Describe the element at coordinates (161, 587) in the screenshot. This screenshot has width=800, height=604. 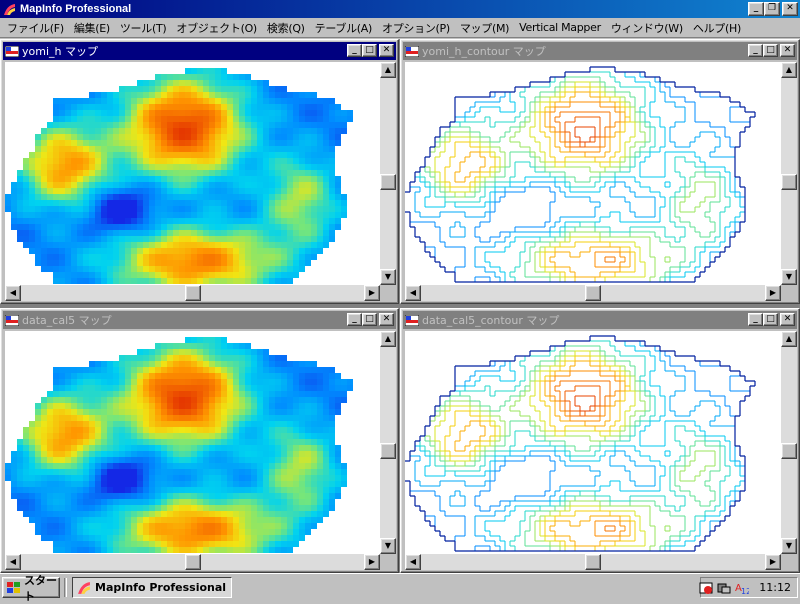
I see `taskbar-app-label: MapInfo Professional` at that location.